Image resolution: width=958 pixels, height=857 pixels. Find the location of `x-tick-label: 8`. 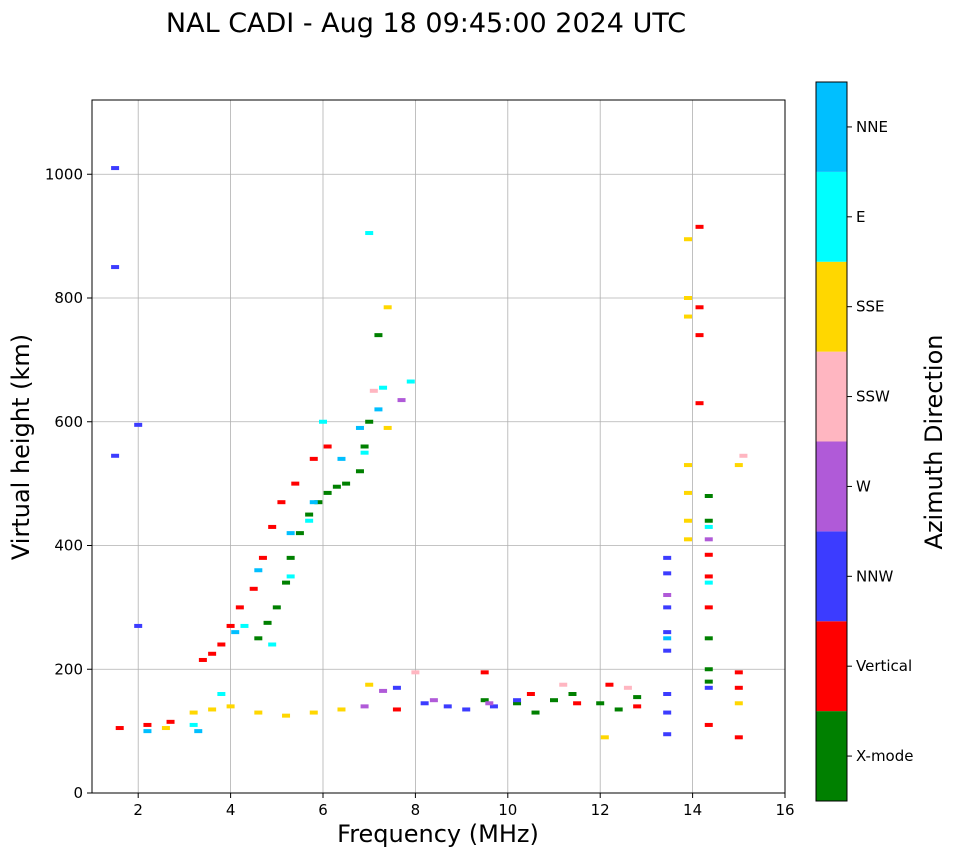

x-tick-label: 8 is located at coordinates (416, 810).